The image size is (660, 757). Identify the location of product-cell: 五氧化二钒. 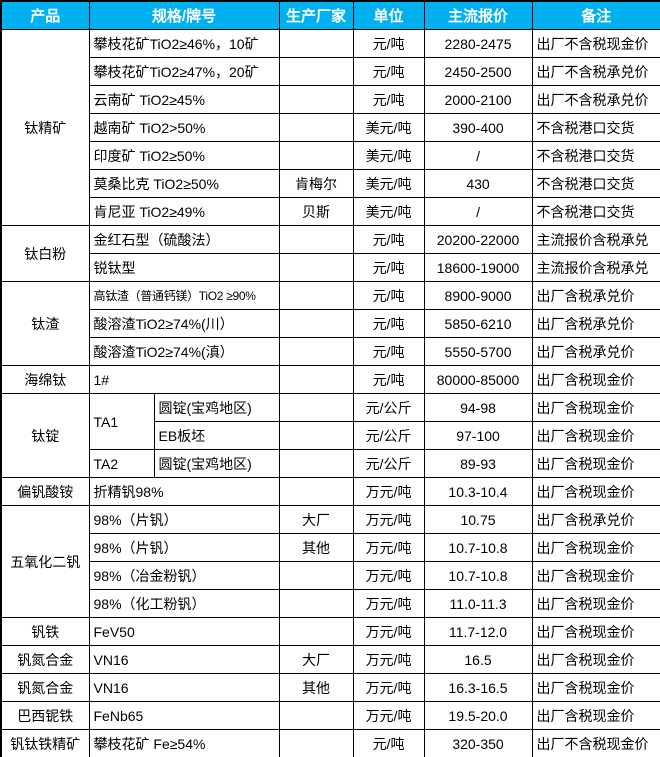
(45, 561).